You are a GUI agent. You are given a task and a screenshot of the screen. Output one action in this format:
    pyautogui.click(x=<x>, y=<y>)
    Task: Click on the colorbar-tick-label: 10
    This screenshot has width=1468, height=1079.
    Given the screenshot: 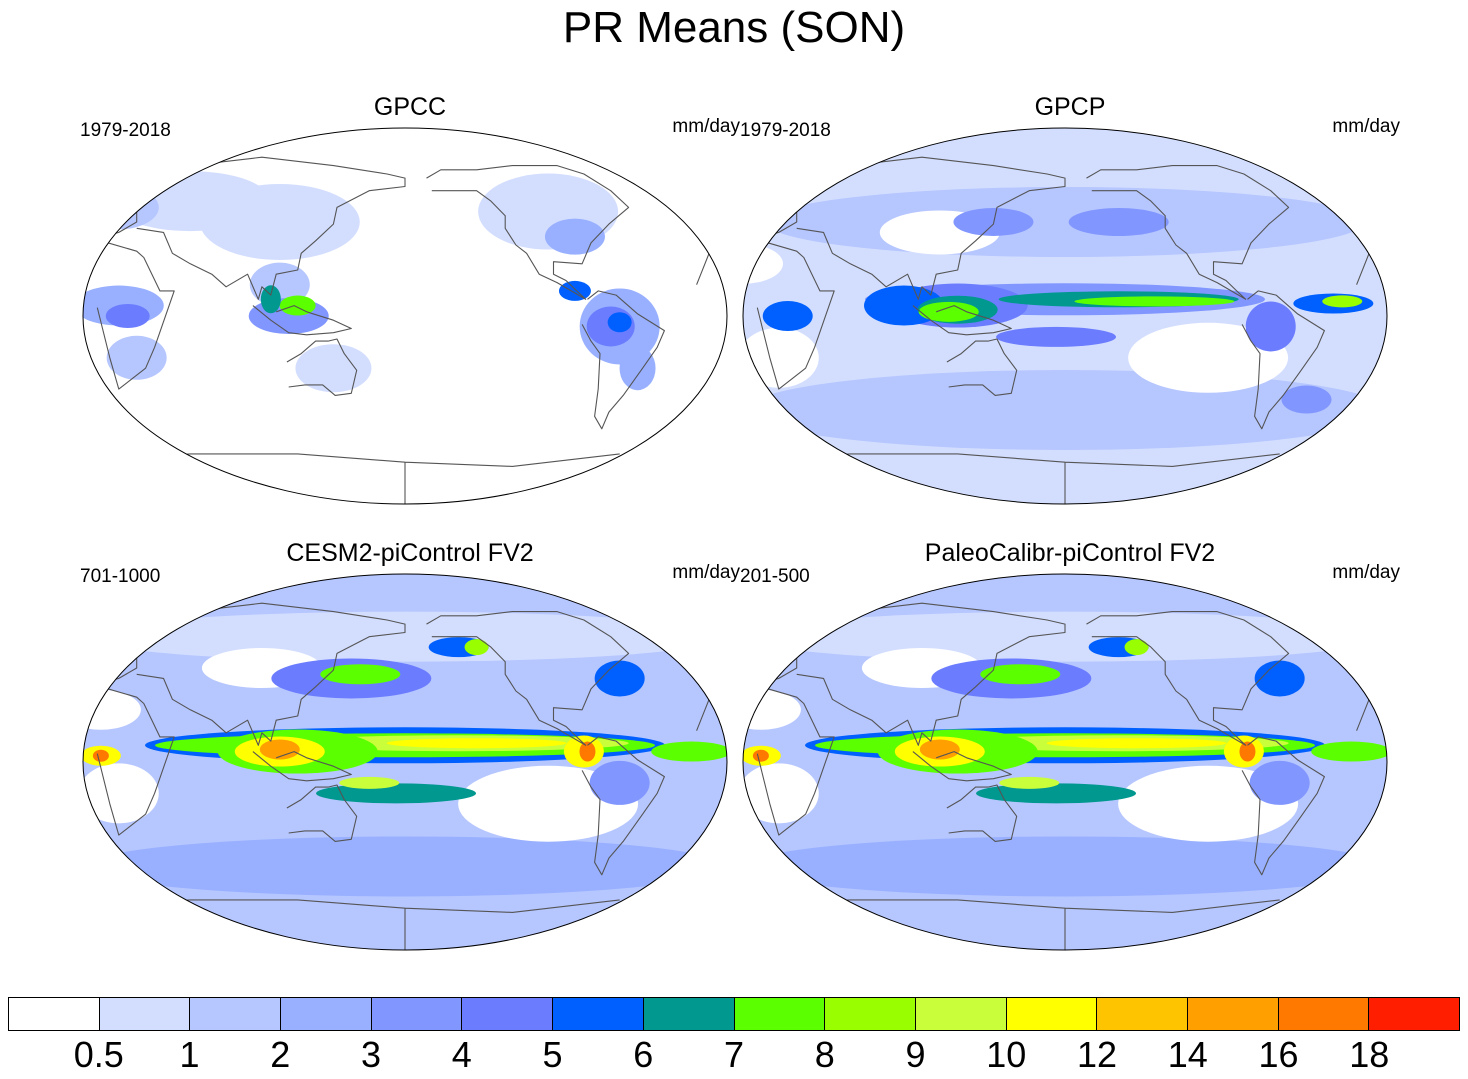 What is the action you would take?
    pyautogui.click(x=1006, y=1054)
    